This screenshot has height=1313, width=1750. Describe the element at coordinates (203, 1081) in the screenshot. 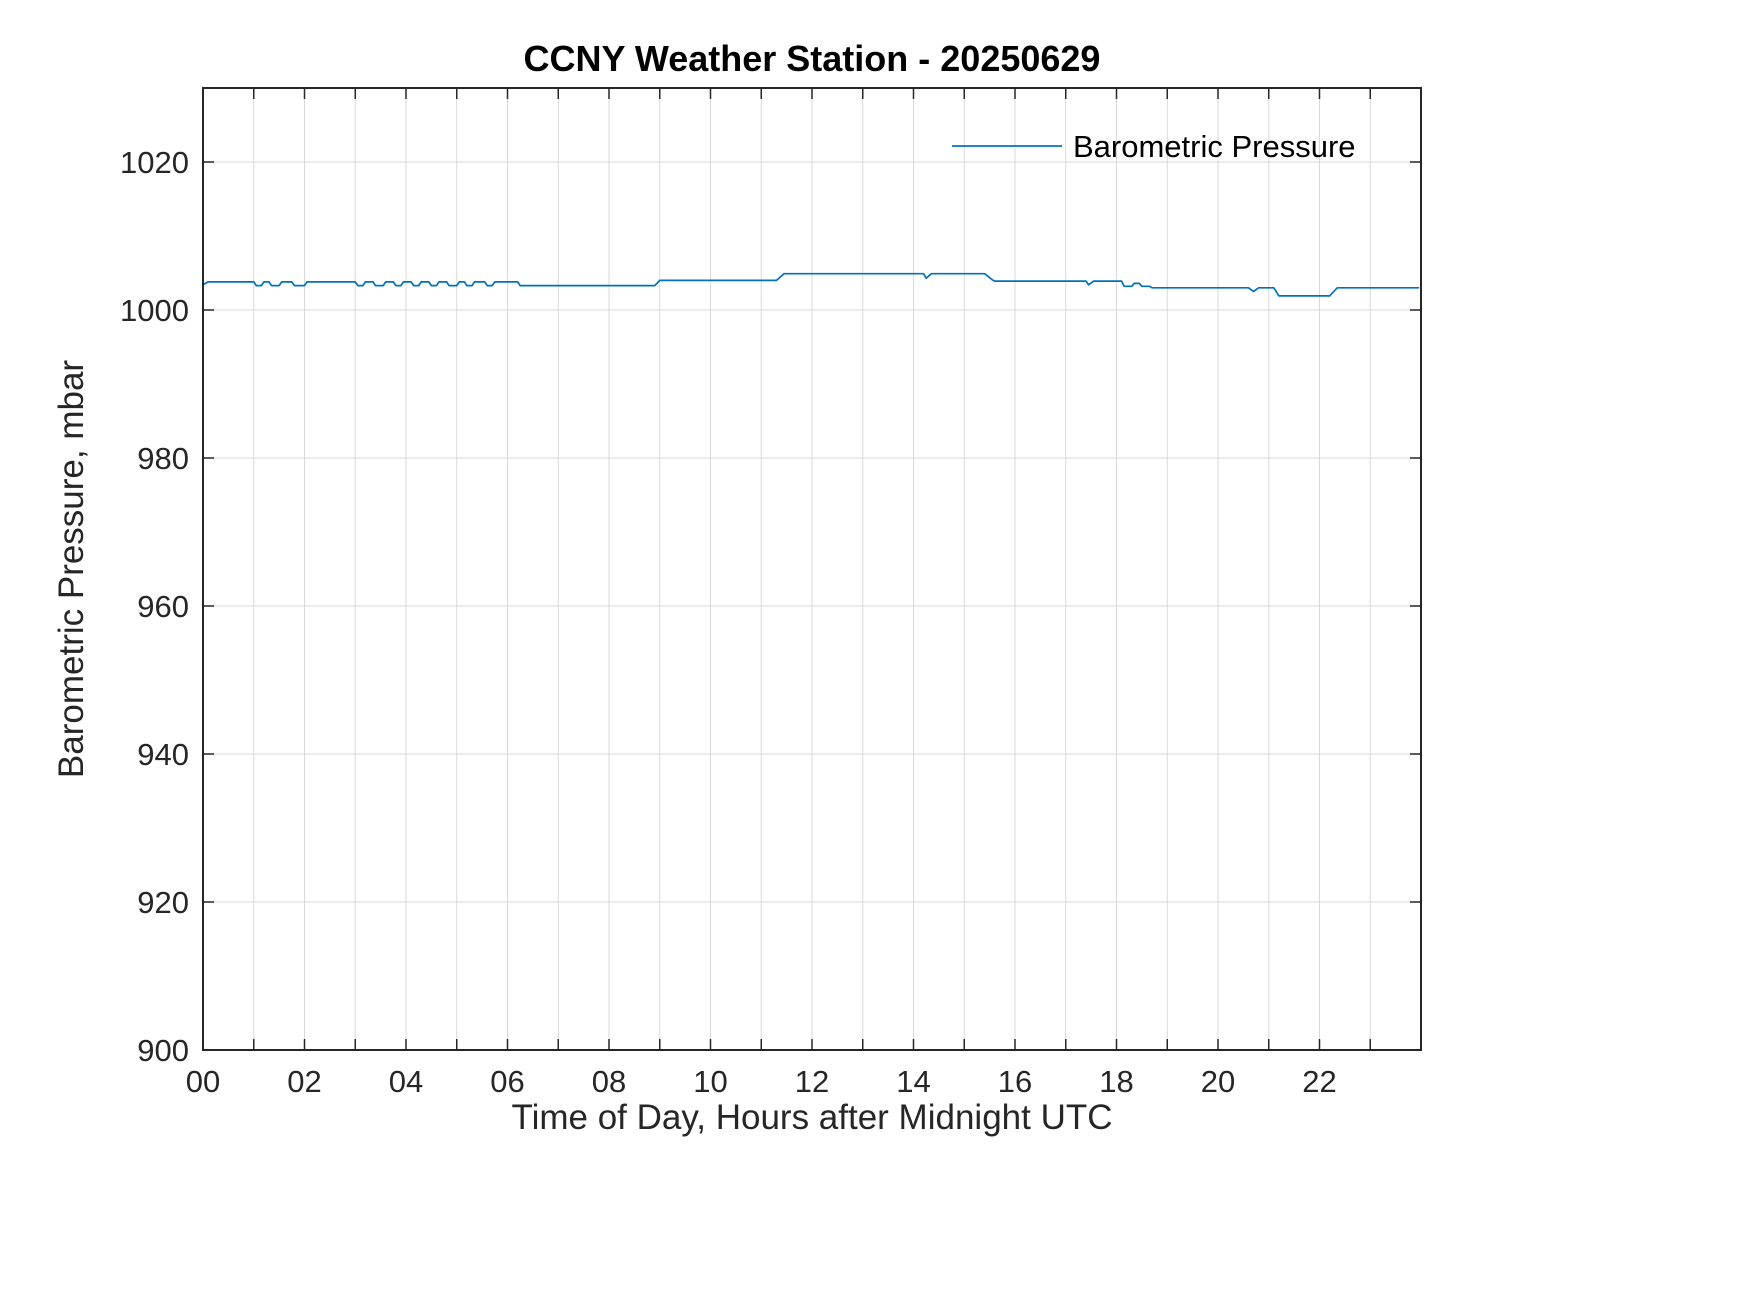

I see `x-tick-label: 00` at that location.